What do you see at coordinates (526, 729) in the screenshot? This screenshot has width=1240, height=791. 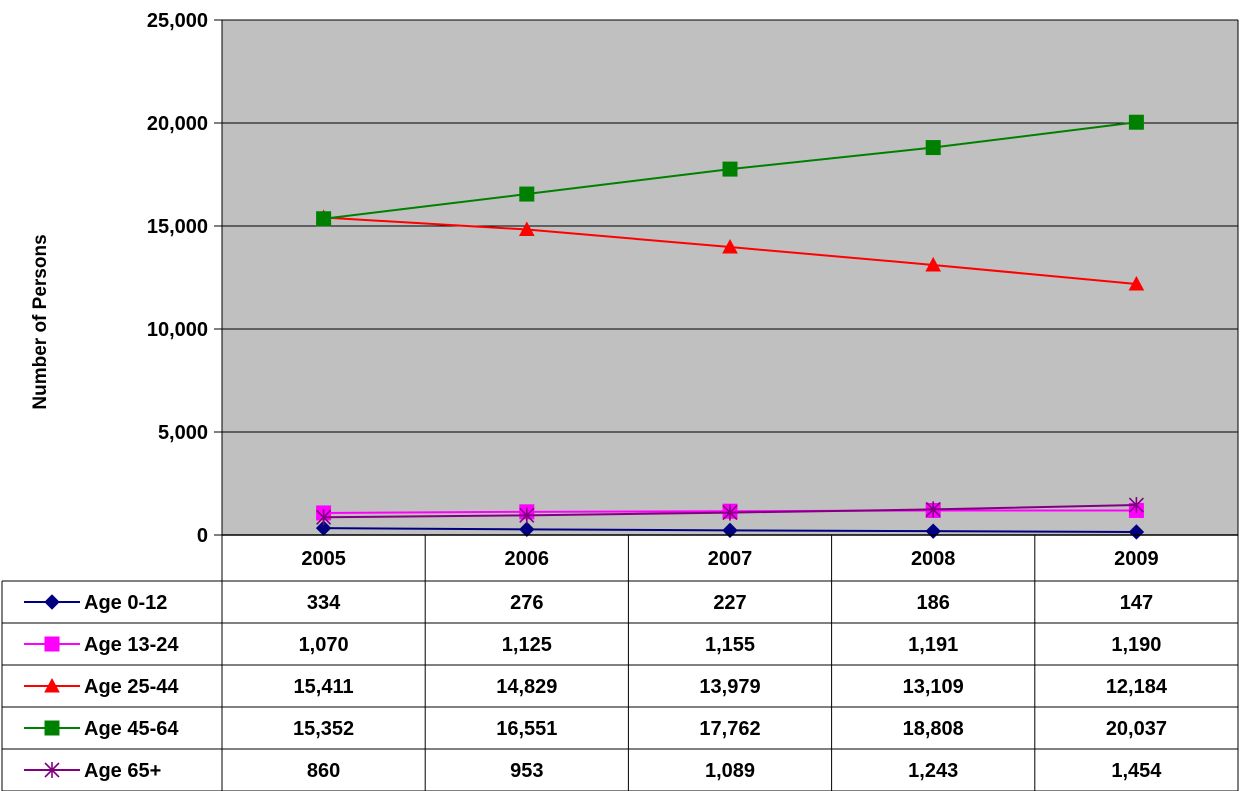 I see `data-cell: 16,551` at bounding box center [526, 729].